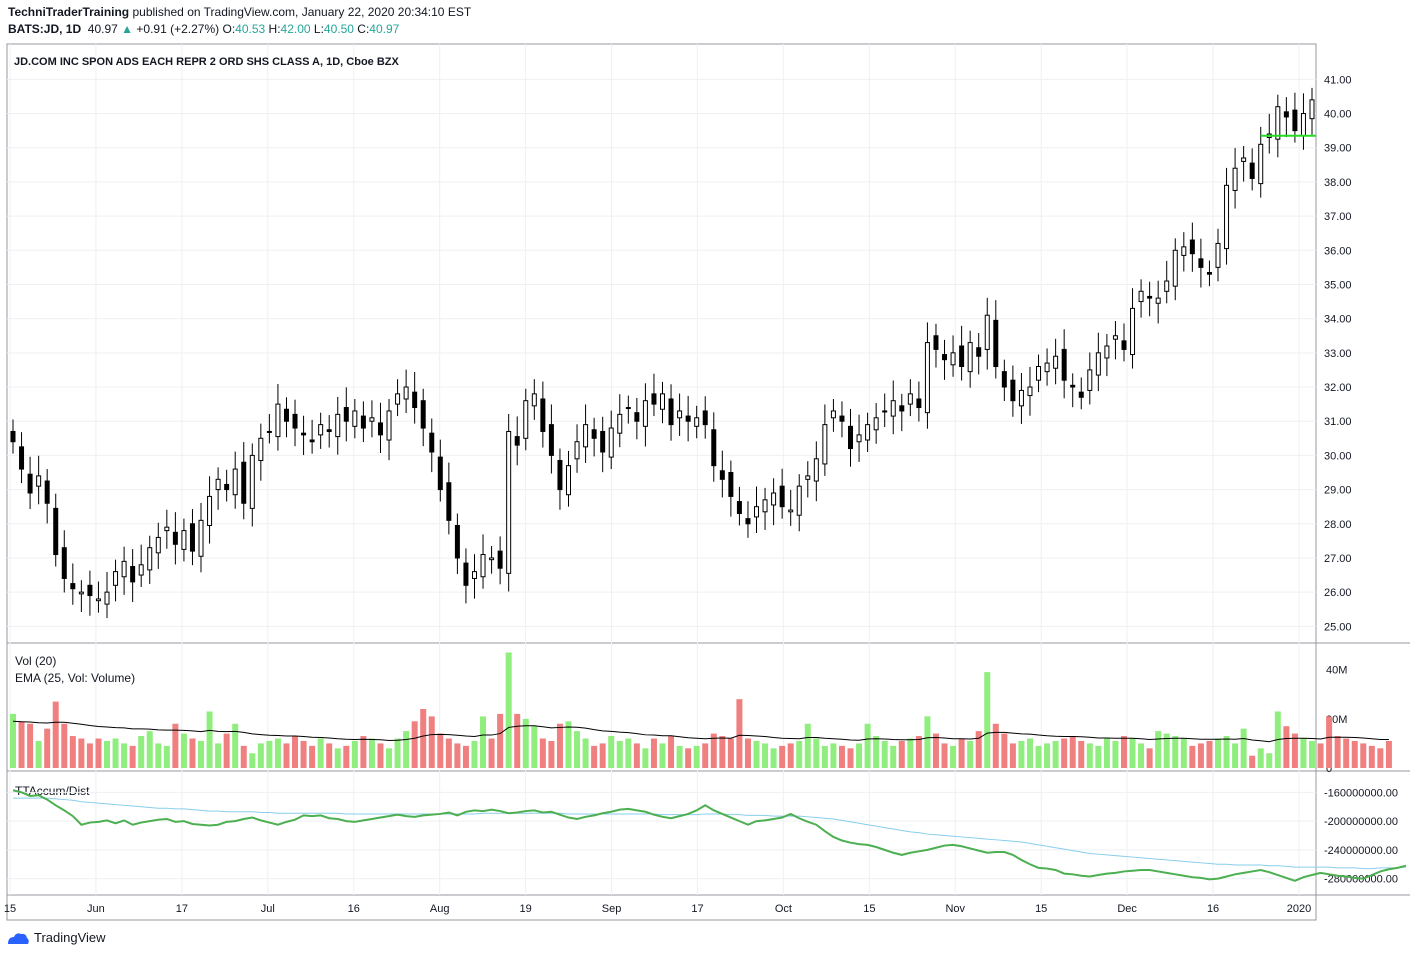 This screenshot has width=1416, height=957. Describe the element at coordinates (69, 12) in the screenshot. I see `publisher-name: TechniTraderTraining` at that location.